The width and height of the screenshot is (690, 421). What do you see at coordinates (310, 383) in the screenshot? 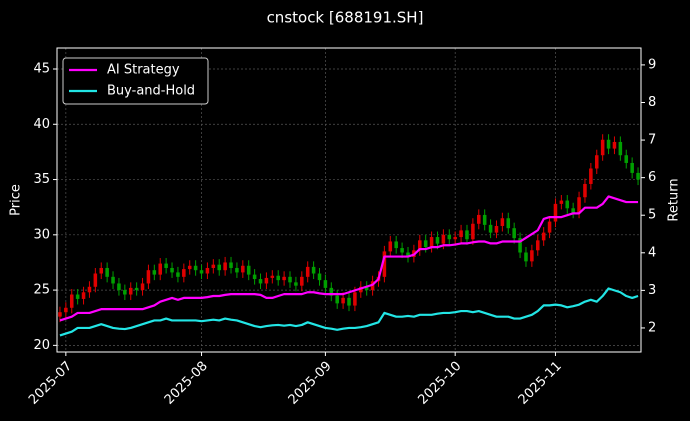
I see `x-tick-label: 2025-09` at bounding box center [310, 383].